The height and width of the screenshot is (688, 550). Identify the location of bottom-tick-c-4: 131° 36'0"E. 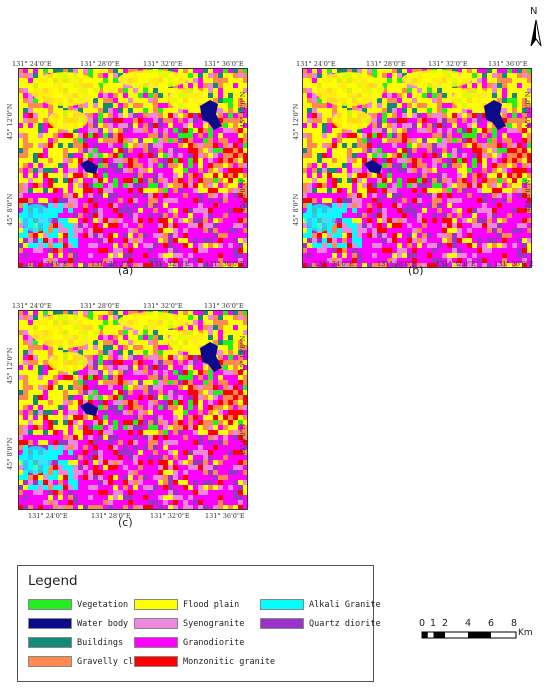
(225, 516).